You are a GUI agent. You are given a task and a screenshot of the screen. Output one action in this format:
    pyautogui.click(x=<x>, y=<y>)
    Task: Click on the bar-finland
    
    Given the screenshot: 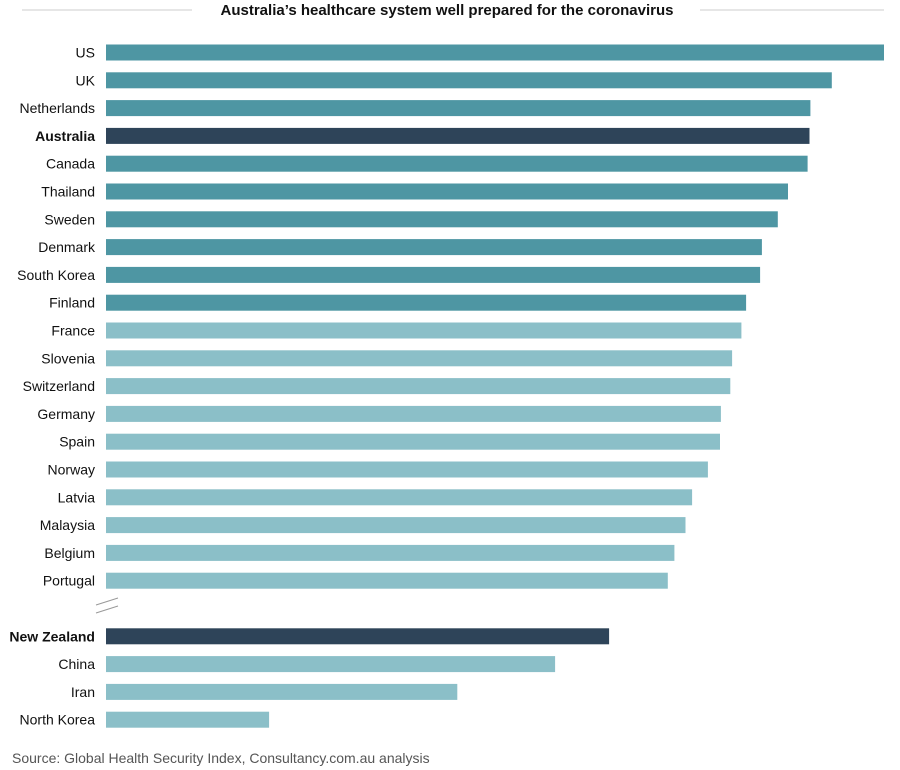 What is the action you would take?
    pyautogui.click(x=426, y=302)
    